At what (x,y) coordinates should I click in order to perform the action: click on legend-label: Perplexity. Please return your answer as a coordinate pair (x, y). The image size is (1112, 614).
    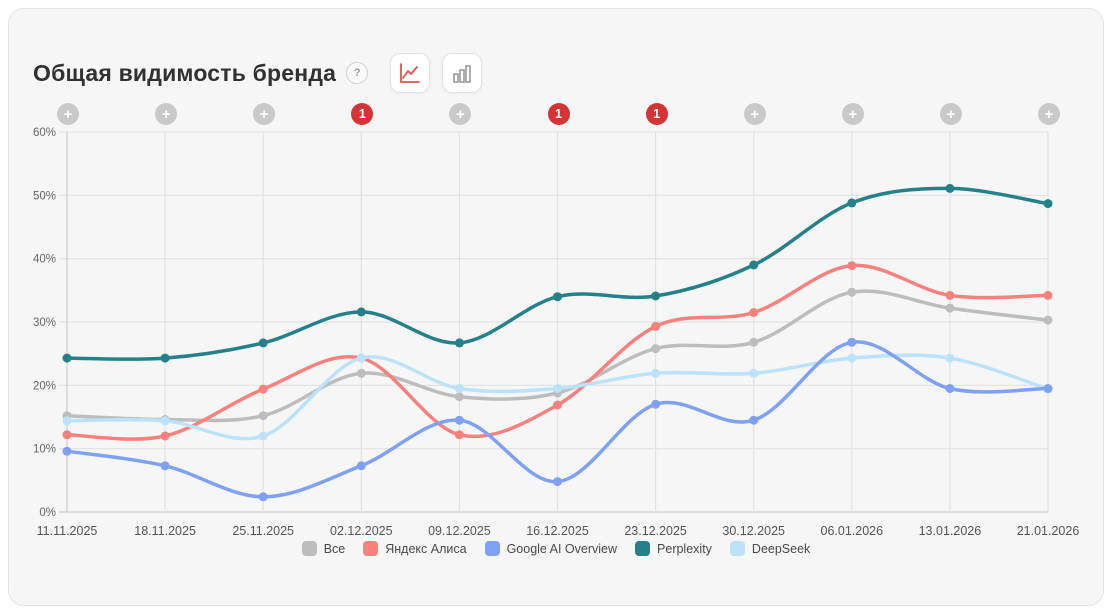
    Looking at the image, I should click on (684, 548).